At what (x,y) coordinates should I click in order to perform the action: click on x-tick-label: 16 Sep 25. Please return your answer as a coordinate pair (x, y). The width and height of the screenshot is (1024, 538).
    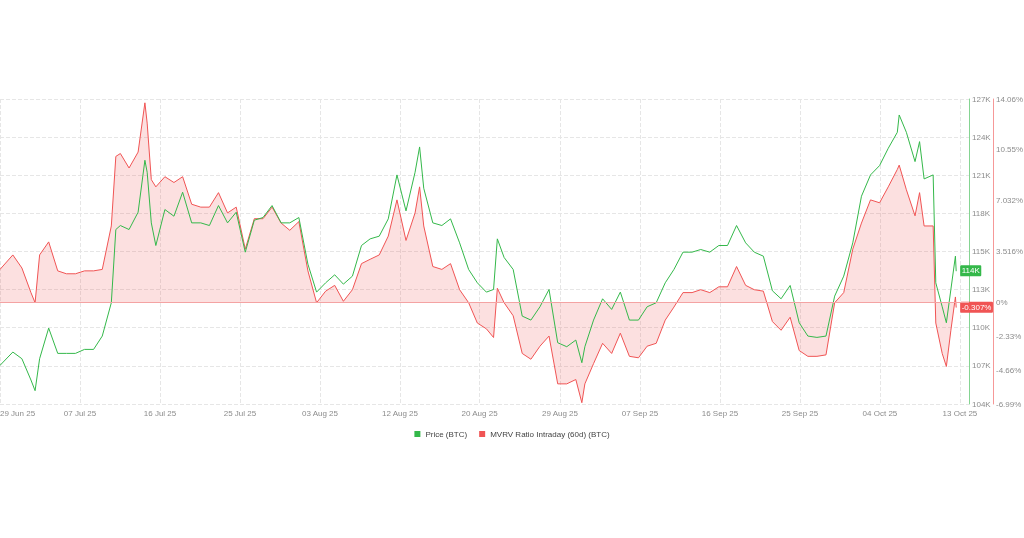
    Looking at the image, I should click on (720, 413).